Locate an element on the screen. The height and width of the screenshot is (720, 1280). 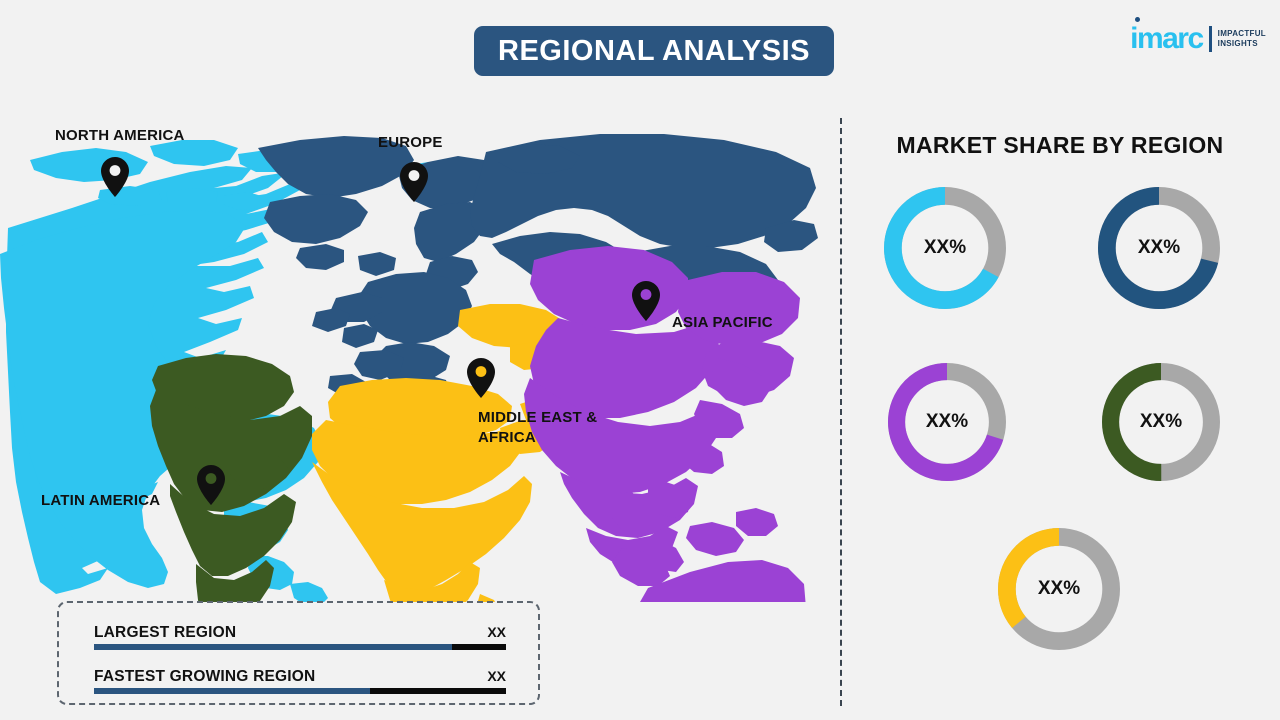
donut-chart-asia-pacific: XX% is located at coordinates (947, 422).